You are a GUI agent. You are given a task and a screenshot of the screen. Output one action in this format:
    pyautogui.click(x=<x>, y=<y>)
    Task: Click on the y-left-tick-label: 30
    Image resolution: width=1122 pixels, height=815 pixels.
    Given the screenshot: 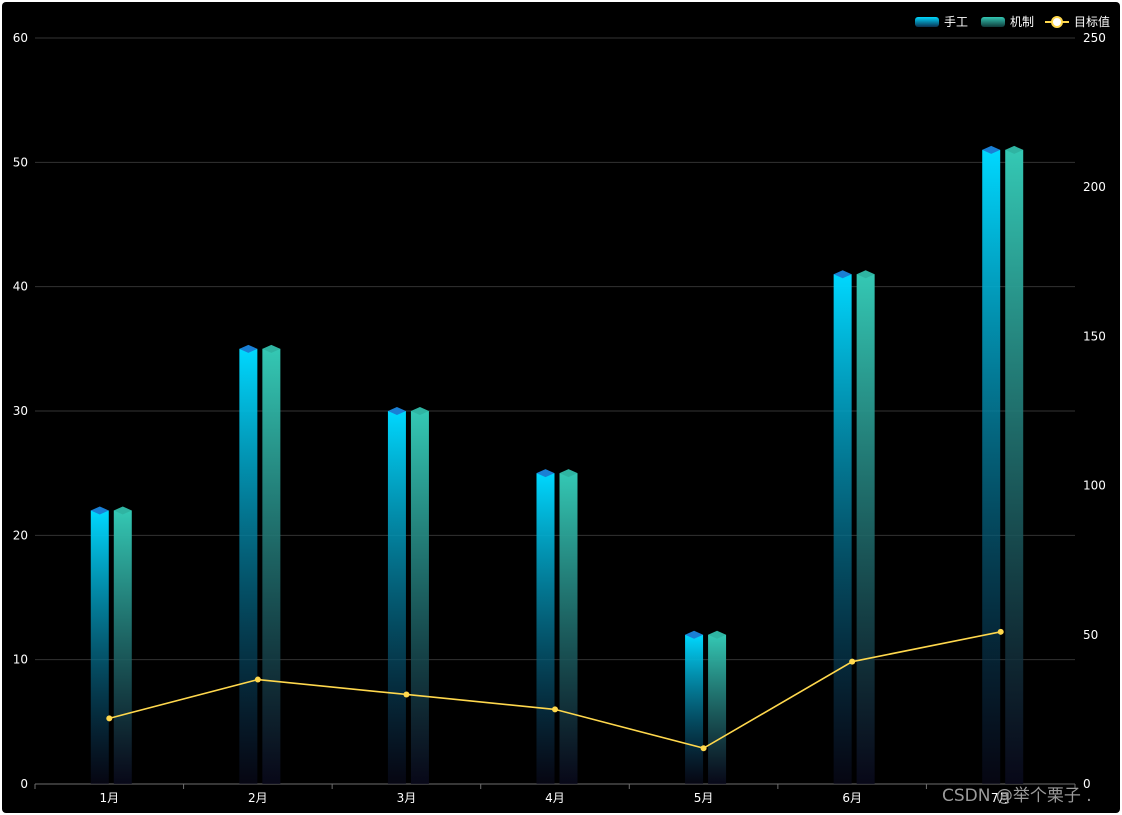 What is the action you would take?
    pyautogui.click(x=20, y=411)
    